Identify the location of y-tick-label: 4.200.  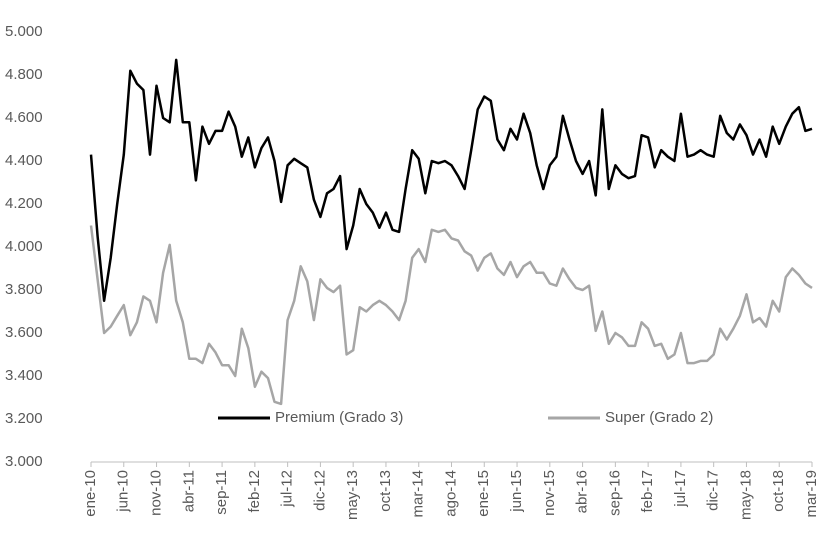
(24, 203).